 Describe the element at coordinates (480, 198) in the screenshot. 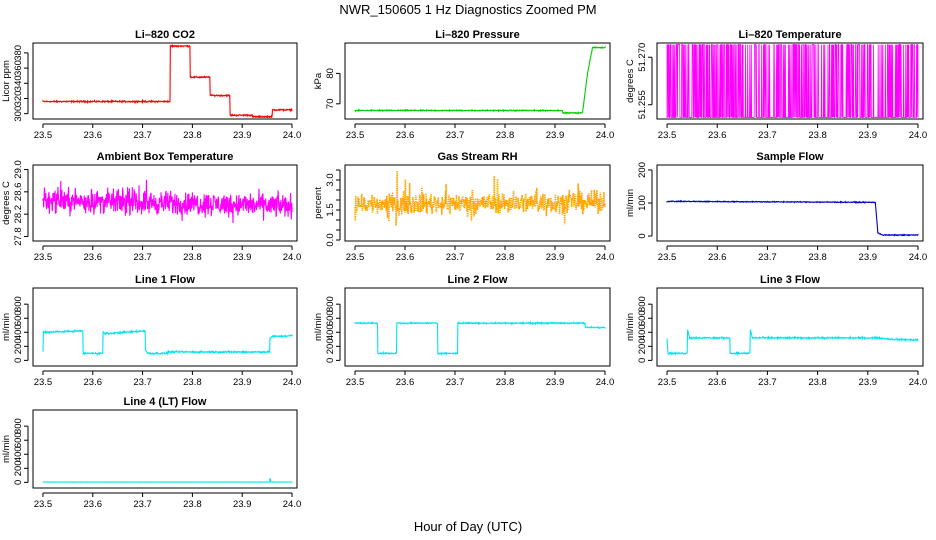

I see `series-line-rh` at that location.